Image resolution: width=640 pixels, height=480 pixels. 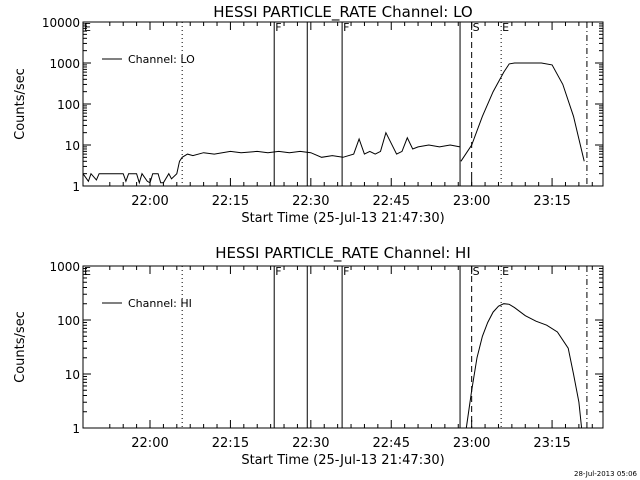 What do you see at coordinates (476, 271) in the screenshot?
I see `chart-2-event-marker-label: S` at bounding box center [476, 271].